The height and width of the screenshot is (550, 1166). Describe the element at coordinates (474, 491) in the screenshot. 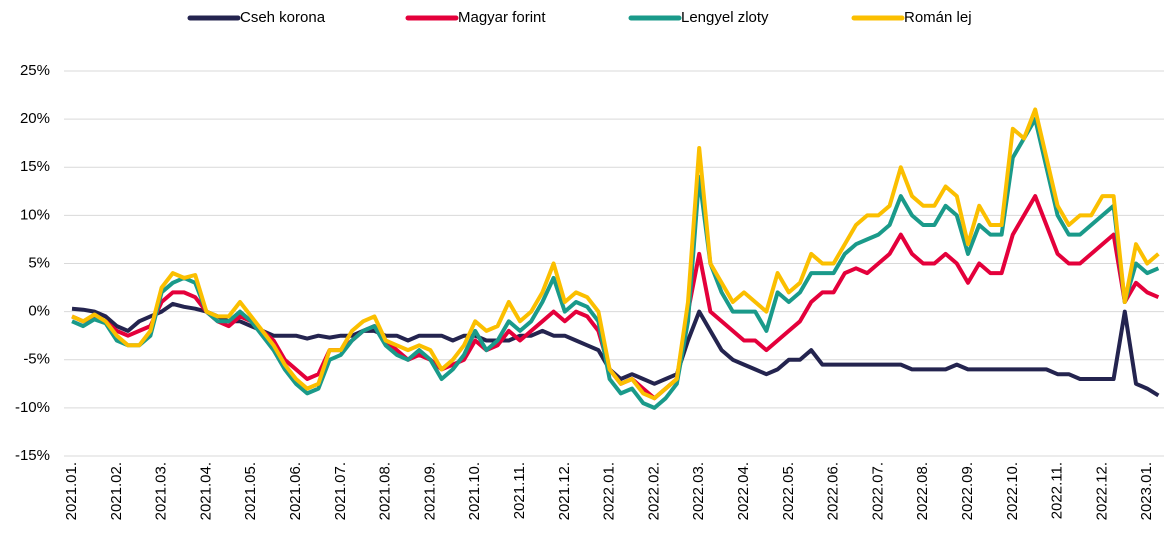

I see `x-tick-label: 2021.10.` at that location.